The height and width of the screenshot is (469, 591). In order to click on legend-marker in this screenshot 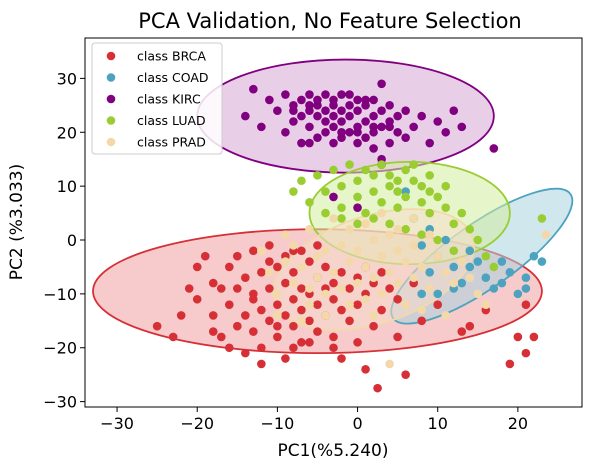, I will do `click(111, 77)`.